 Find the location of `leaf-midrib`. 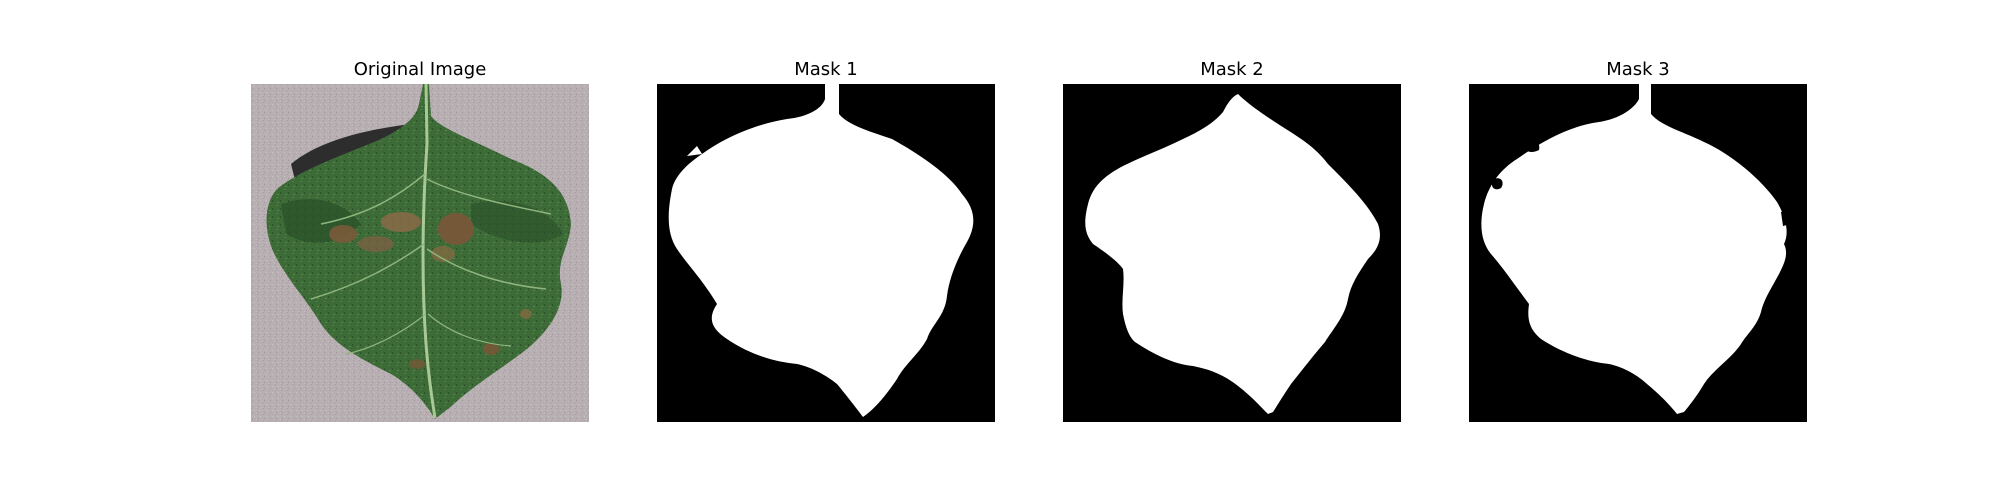

leaf-midrib is located at coordinates (429, 251).